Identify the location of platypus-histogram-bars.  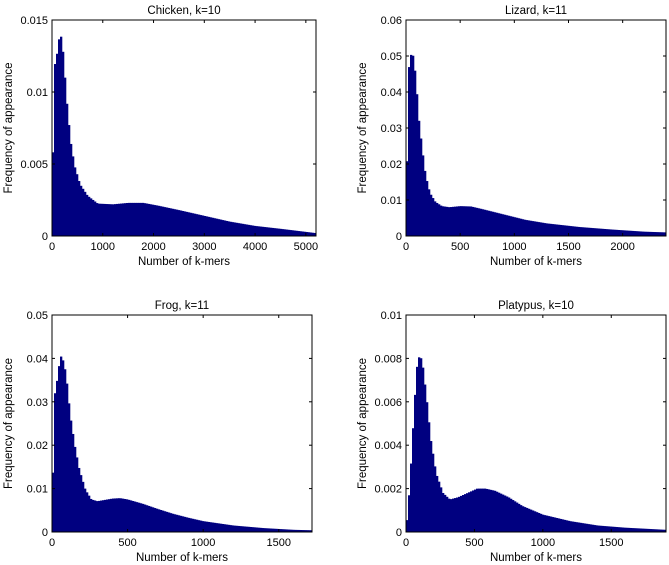
(536, 444).